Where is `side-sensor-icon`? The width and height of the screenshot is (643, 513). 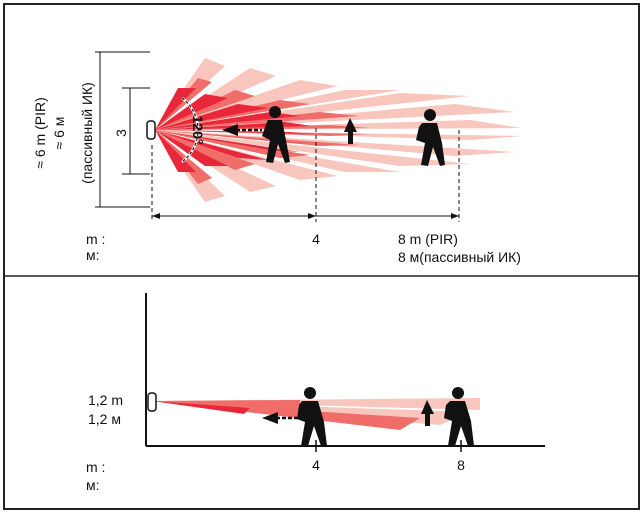
side-sensor-icon is located at coordinates (152, 402).